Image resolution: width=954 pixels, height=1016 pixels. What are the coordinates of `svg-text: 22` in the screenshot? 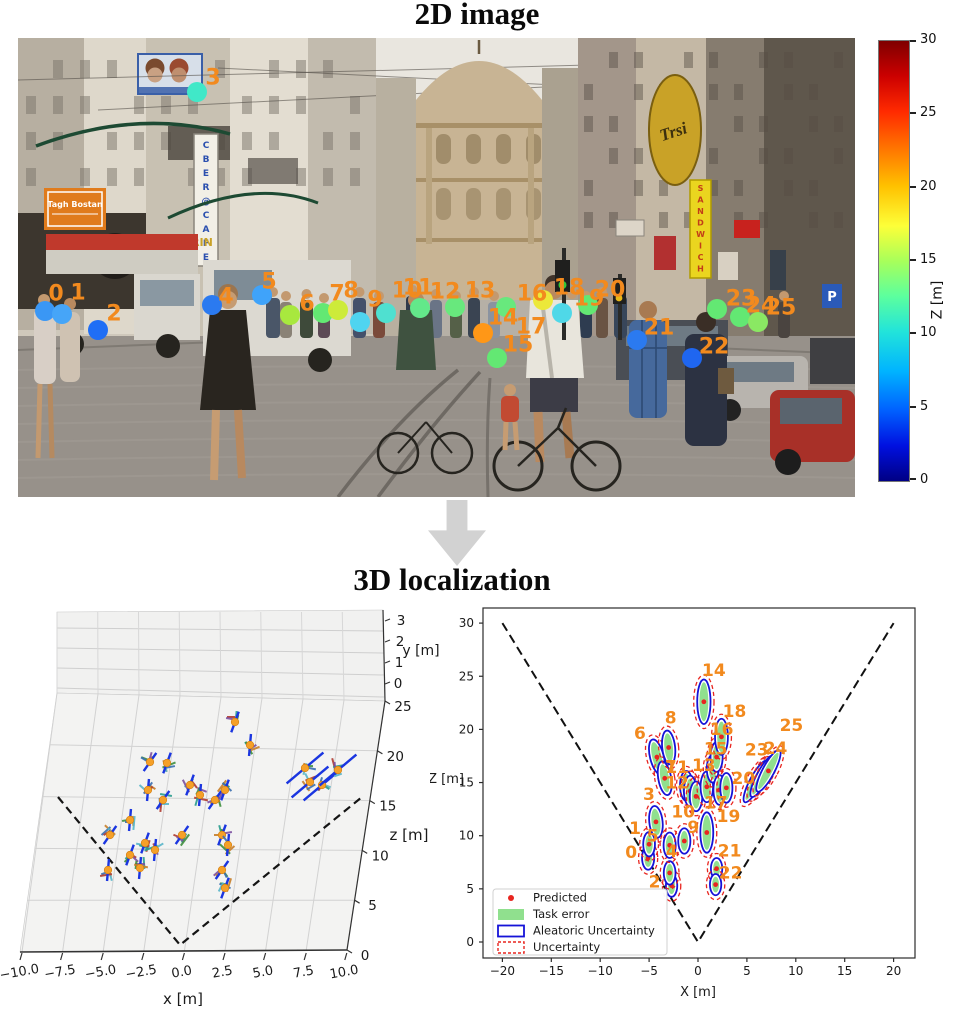 It's located at (714, 347).